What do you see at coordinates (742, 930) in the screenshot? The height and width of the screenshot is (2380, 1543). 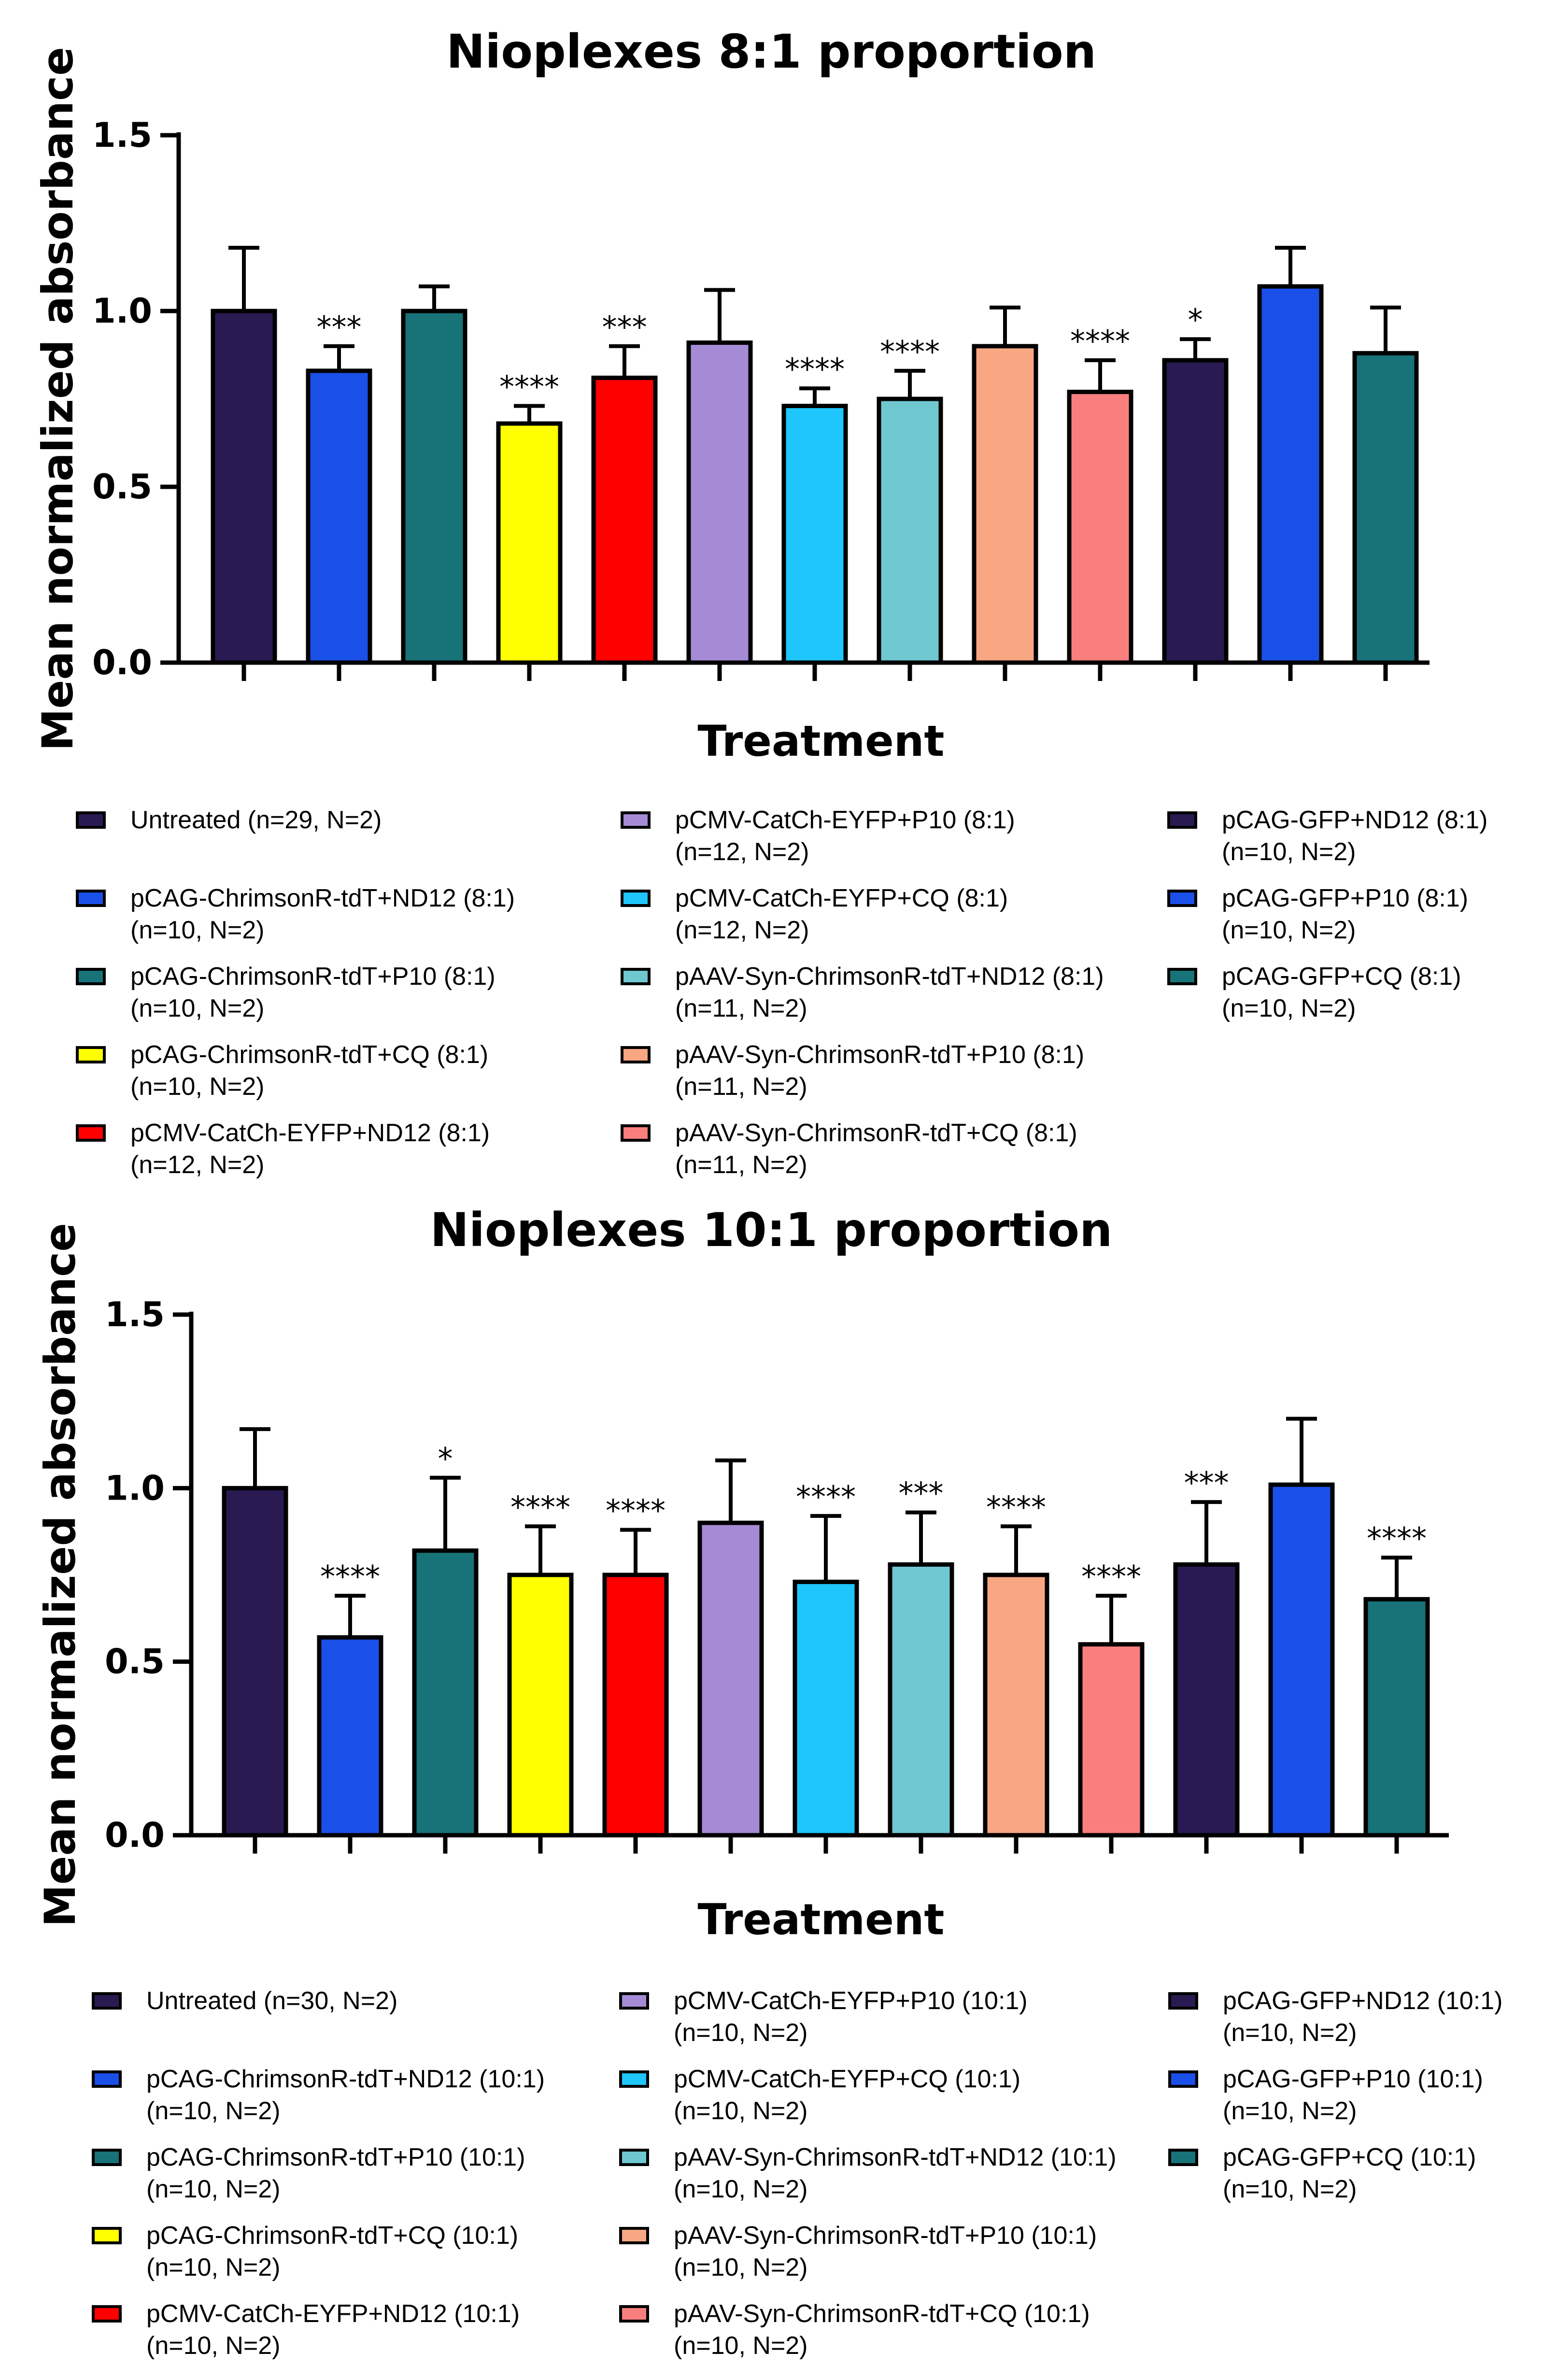 I see `legend-label-detail: (n=12, N=2)` at bounding box center [742, 930].